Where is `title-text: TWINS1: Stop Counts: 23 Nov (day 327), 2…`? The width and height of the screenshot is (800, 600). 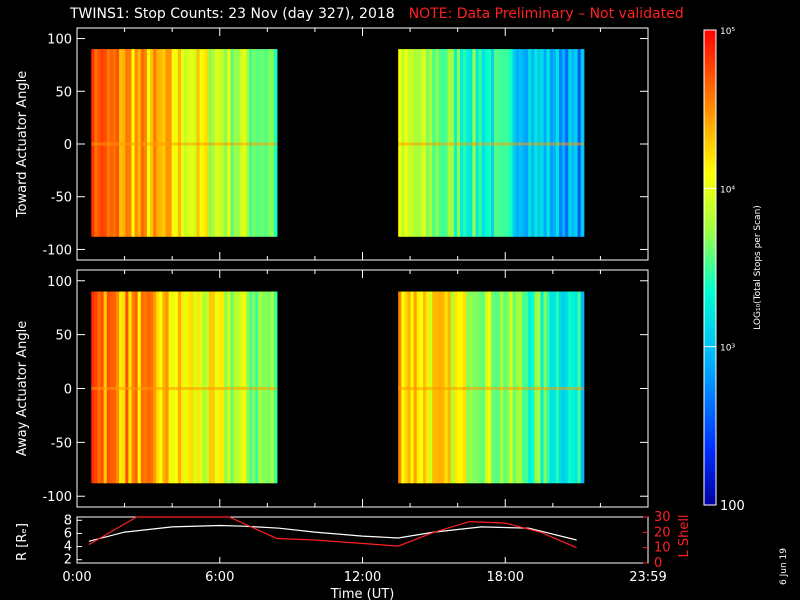 title-text: TWINS1: Stop Counts: 23 Nov (day 327), 2… is located at coordinates (232, 14).